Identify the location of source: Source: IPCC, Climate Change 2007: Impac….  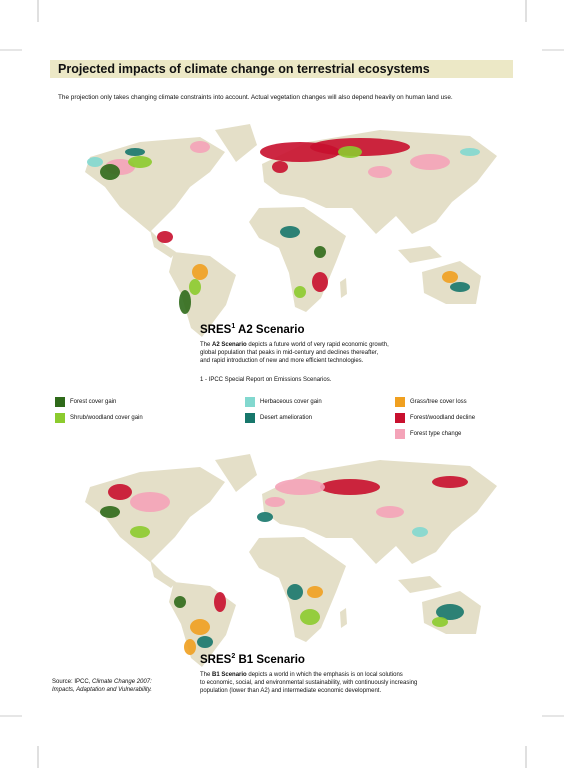
(102, 686).